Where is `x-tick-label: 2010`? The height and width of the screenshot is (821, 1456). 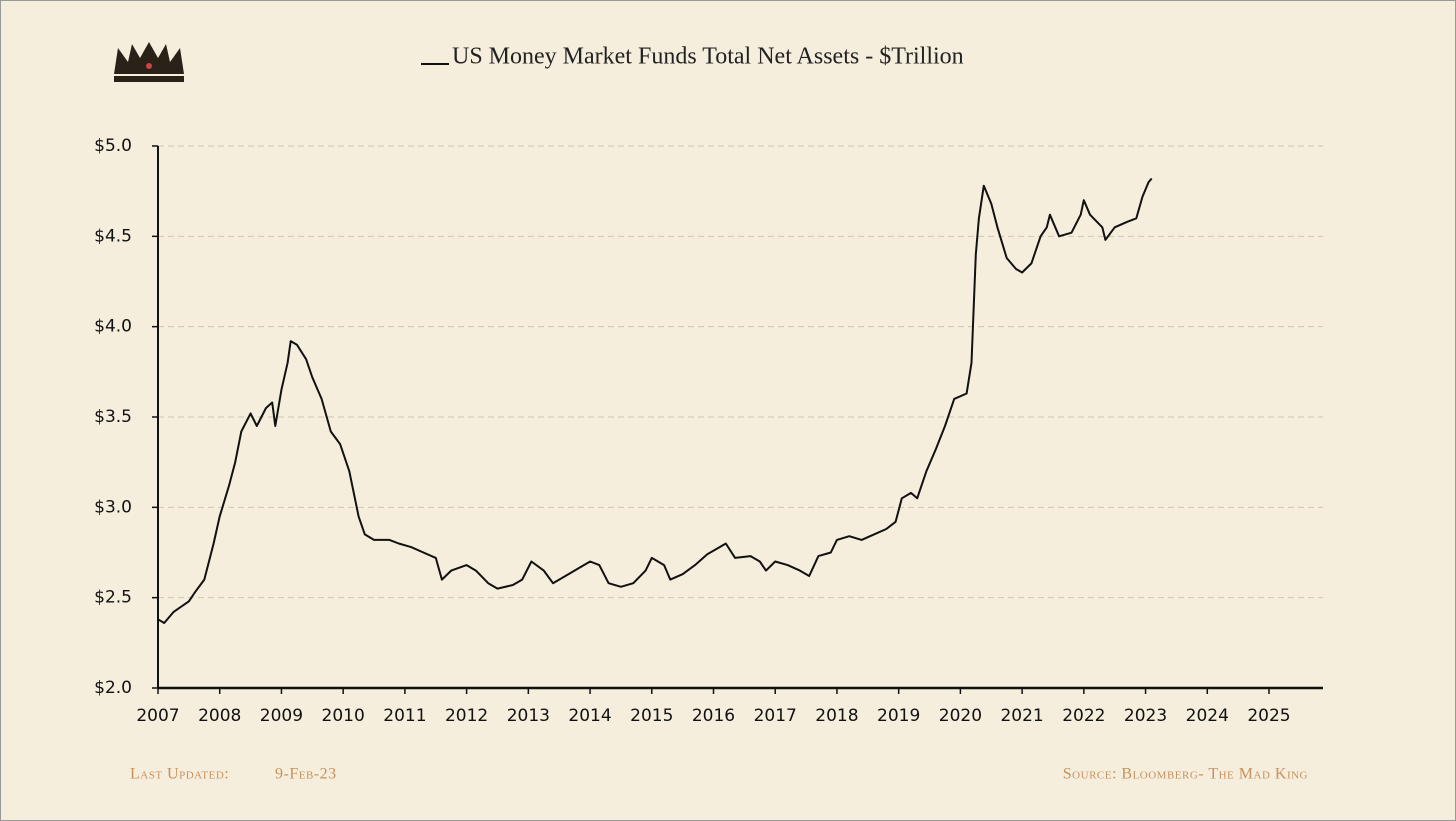 x-tick-label: 2010 is located at coordinates (343, 716).